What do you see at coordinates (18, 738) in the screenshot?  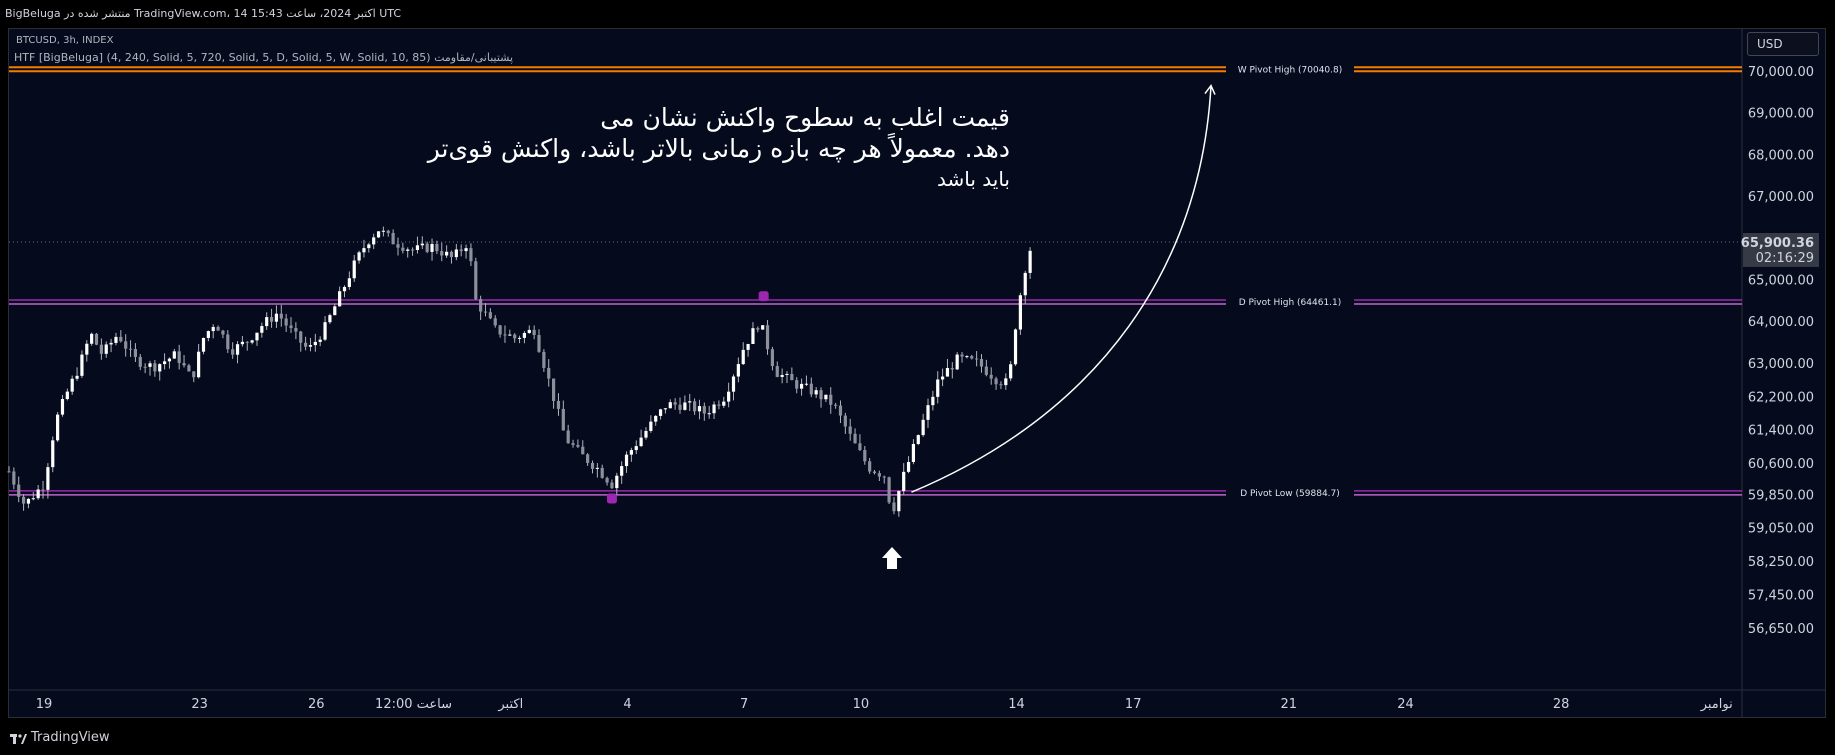 I see `tradingview-logo-icon` at bounding box center [18, 738].